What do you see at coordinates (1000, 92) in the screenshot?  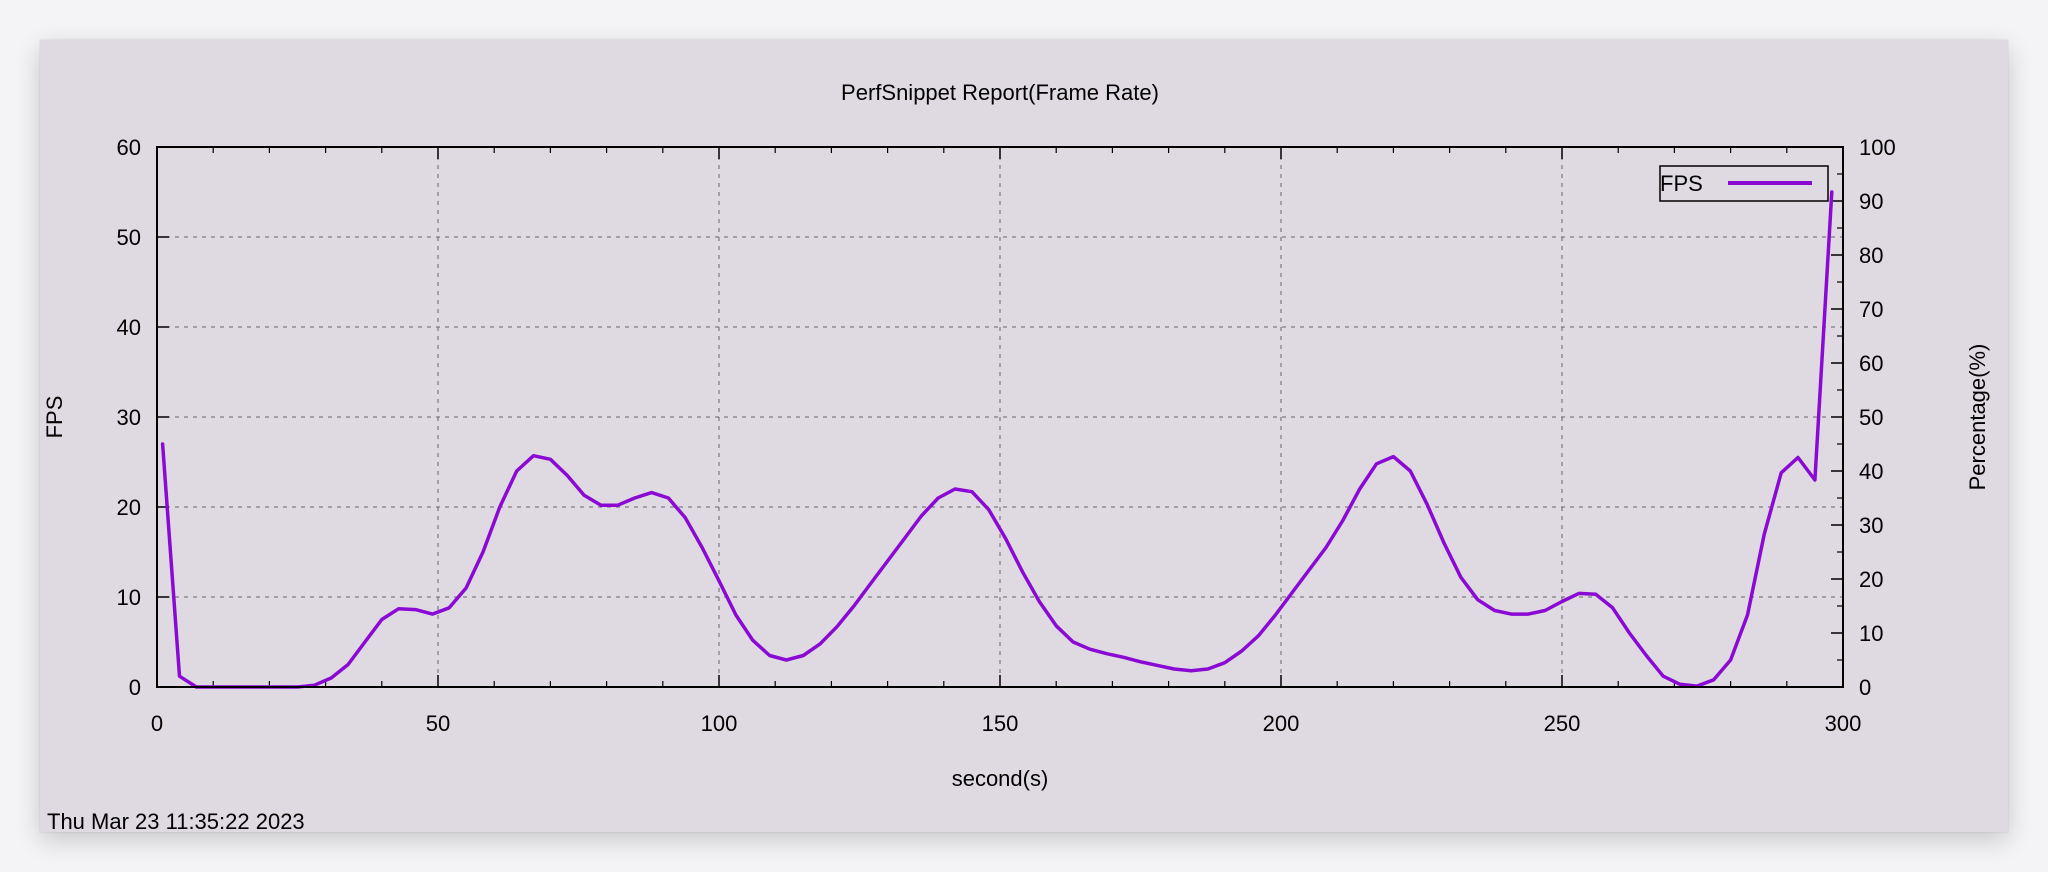 I see `chart-title: PerfSnippet Report(Frame Rate)` at bounding box center [1000, 92].